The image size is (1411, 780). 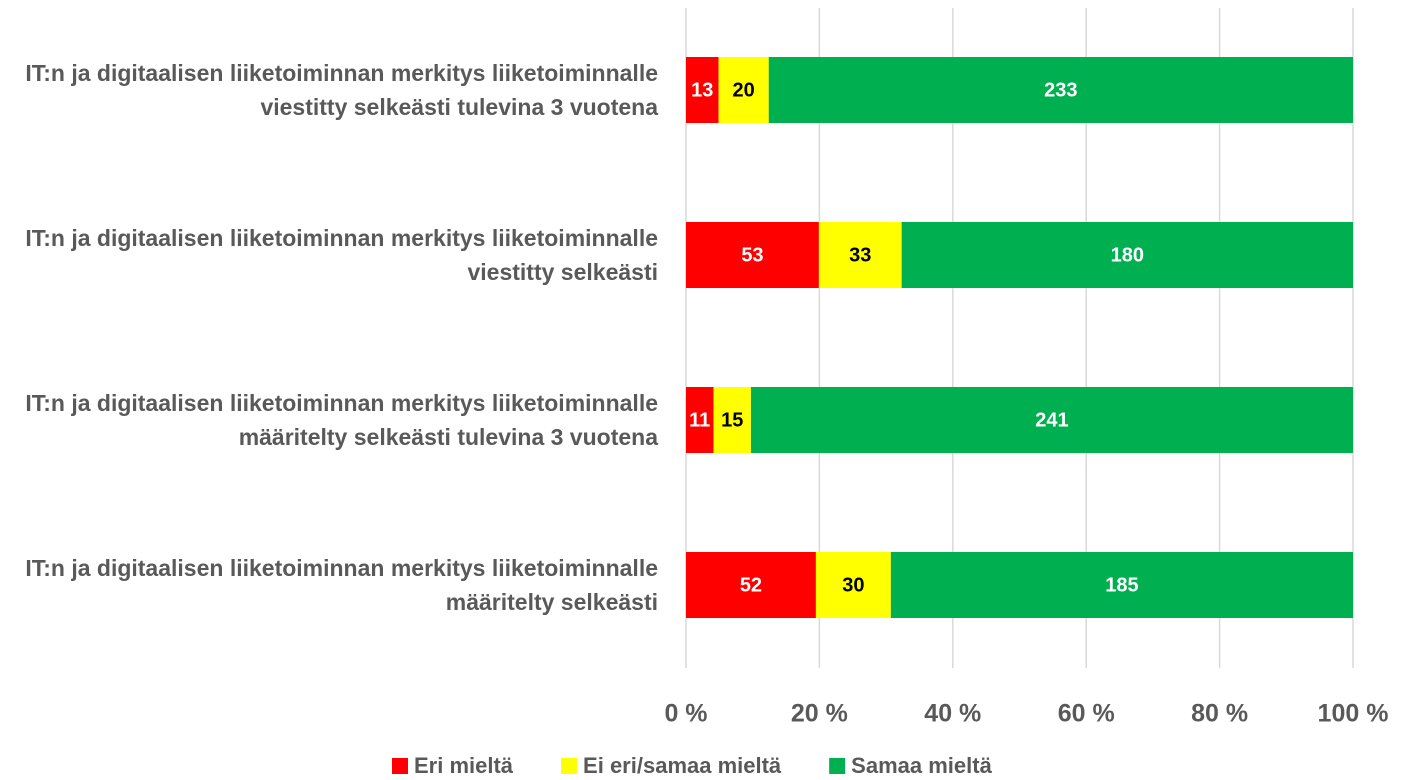 I want to click on legend-label: Eri mieltä, so click(x=464, y=765).